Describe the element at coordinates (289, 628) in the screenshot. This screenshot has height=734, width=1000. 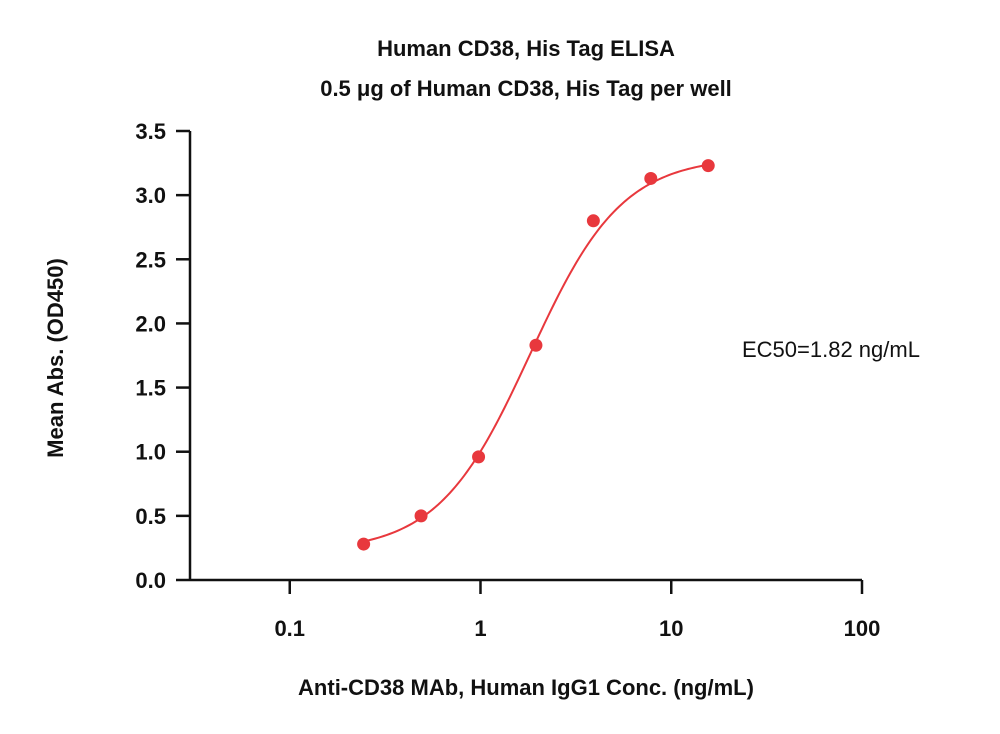
I see `x-tick-label: 0.1` at that location.